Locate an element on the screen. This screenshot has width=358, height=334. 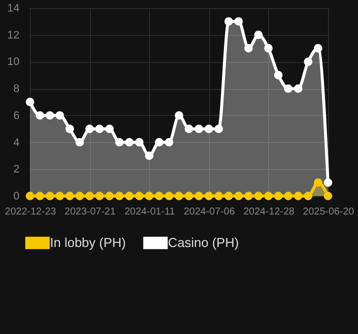
y-tick-label: 12 is located at coordinates (13, 35).